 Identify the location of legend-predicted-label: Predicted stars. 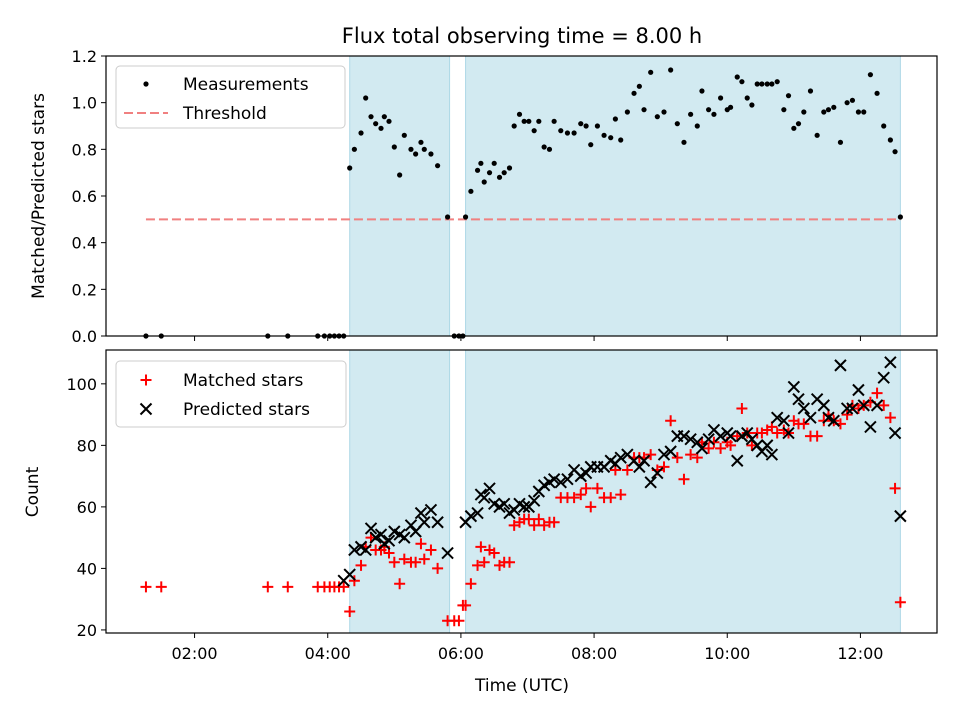
(246, 410).